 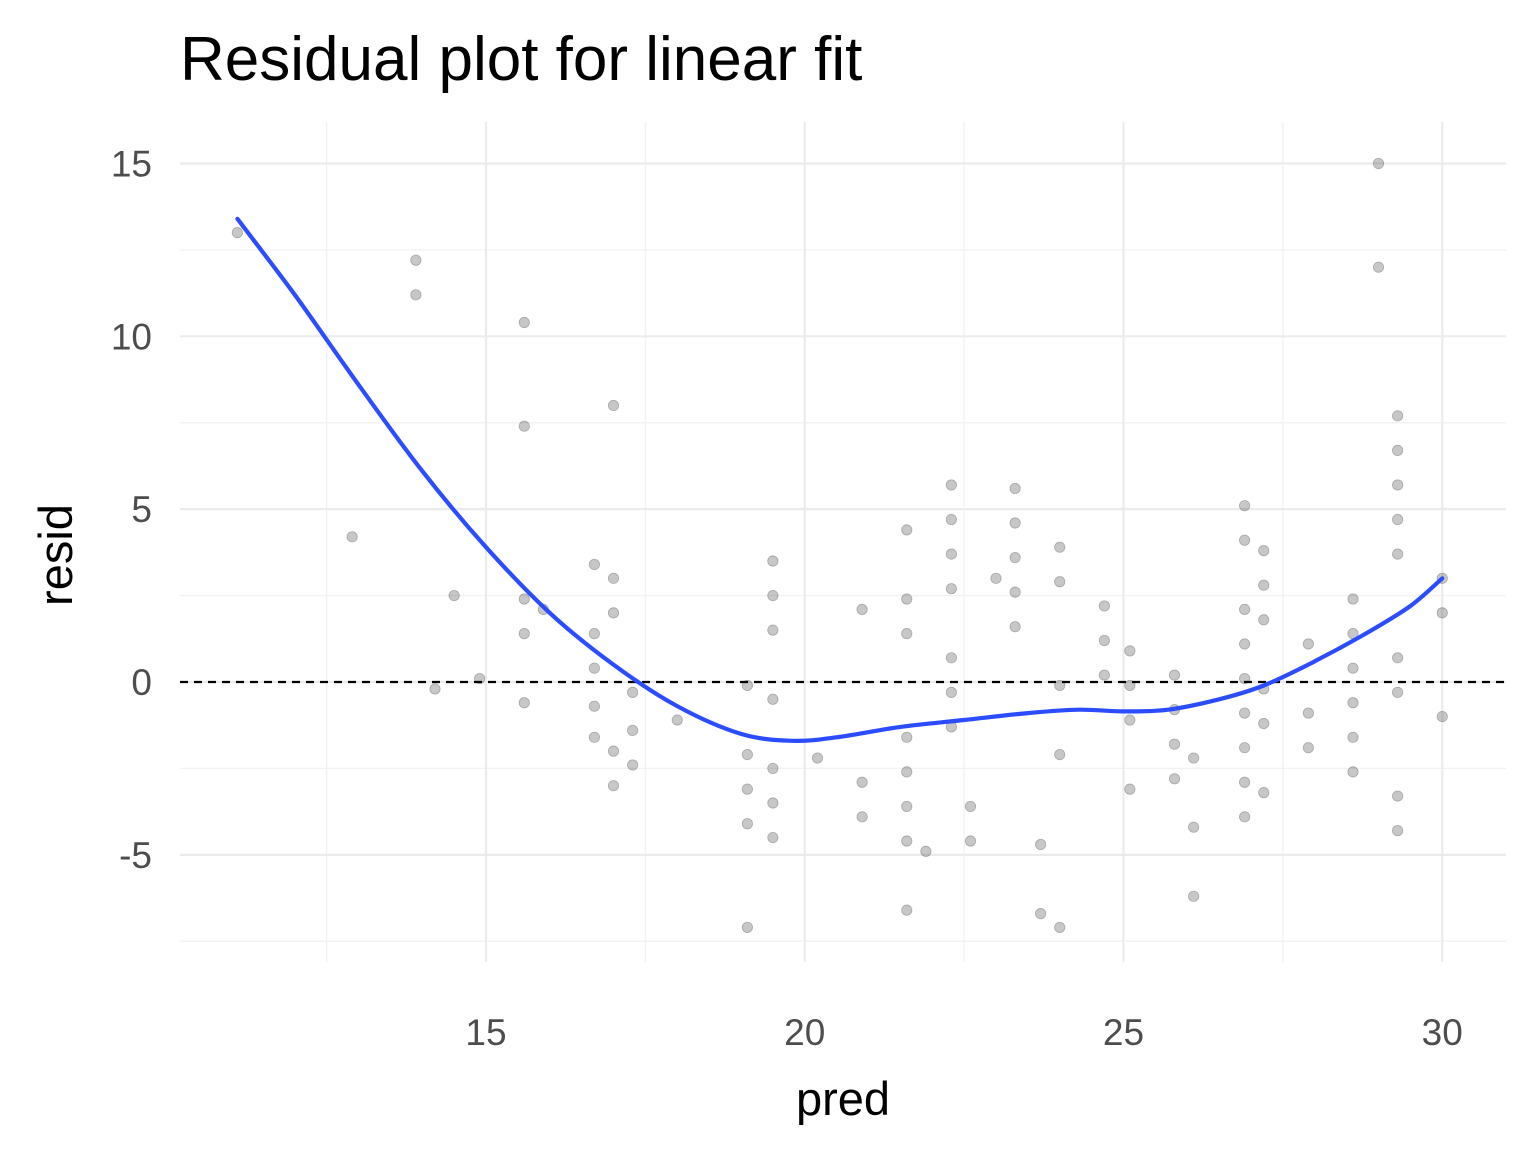 I want to click on x-tick-label: 20, so click(x=804, y=1032).